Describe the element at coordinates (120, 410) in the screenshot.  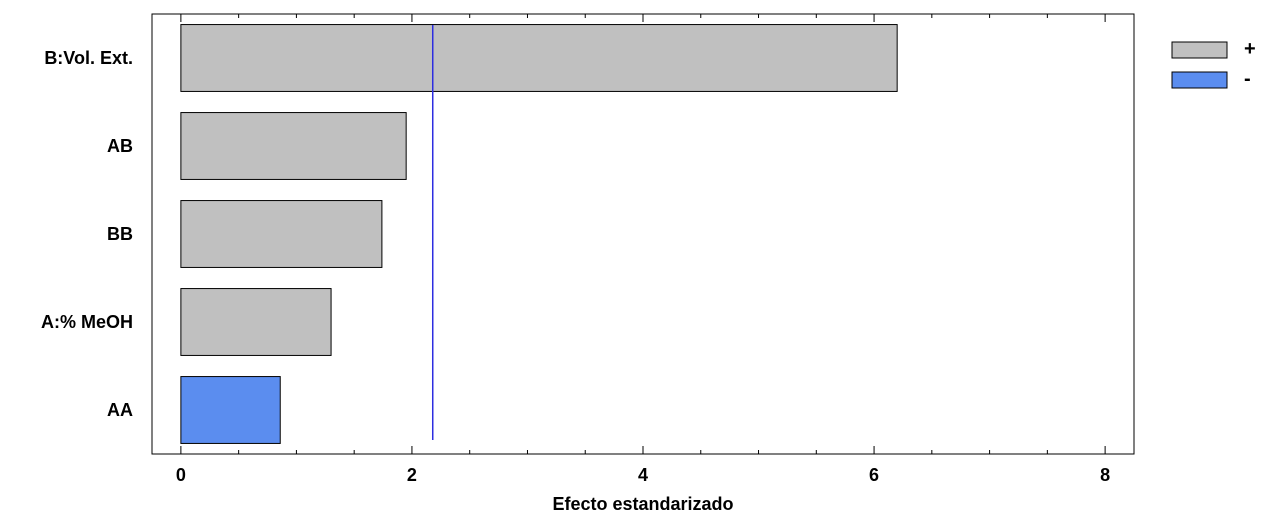
I see `y-tick-label-4: AA` at that location.